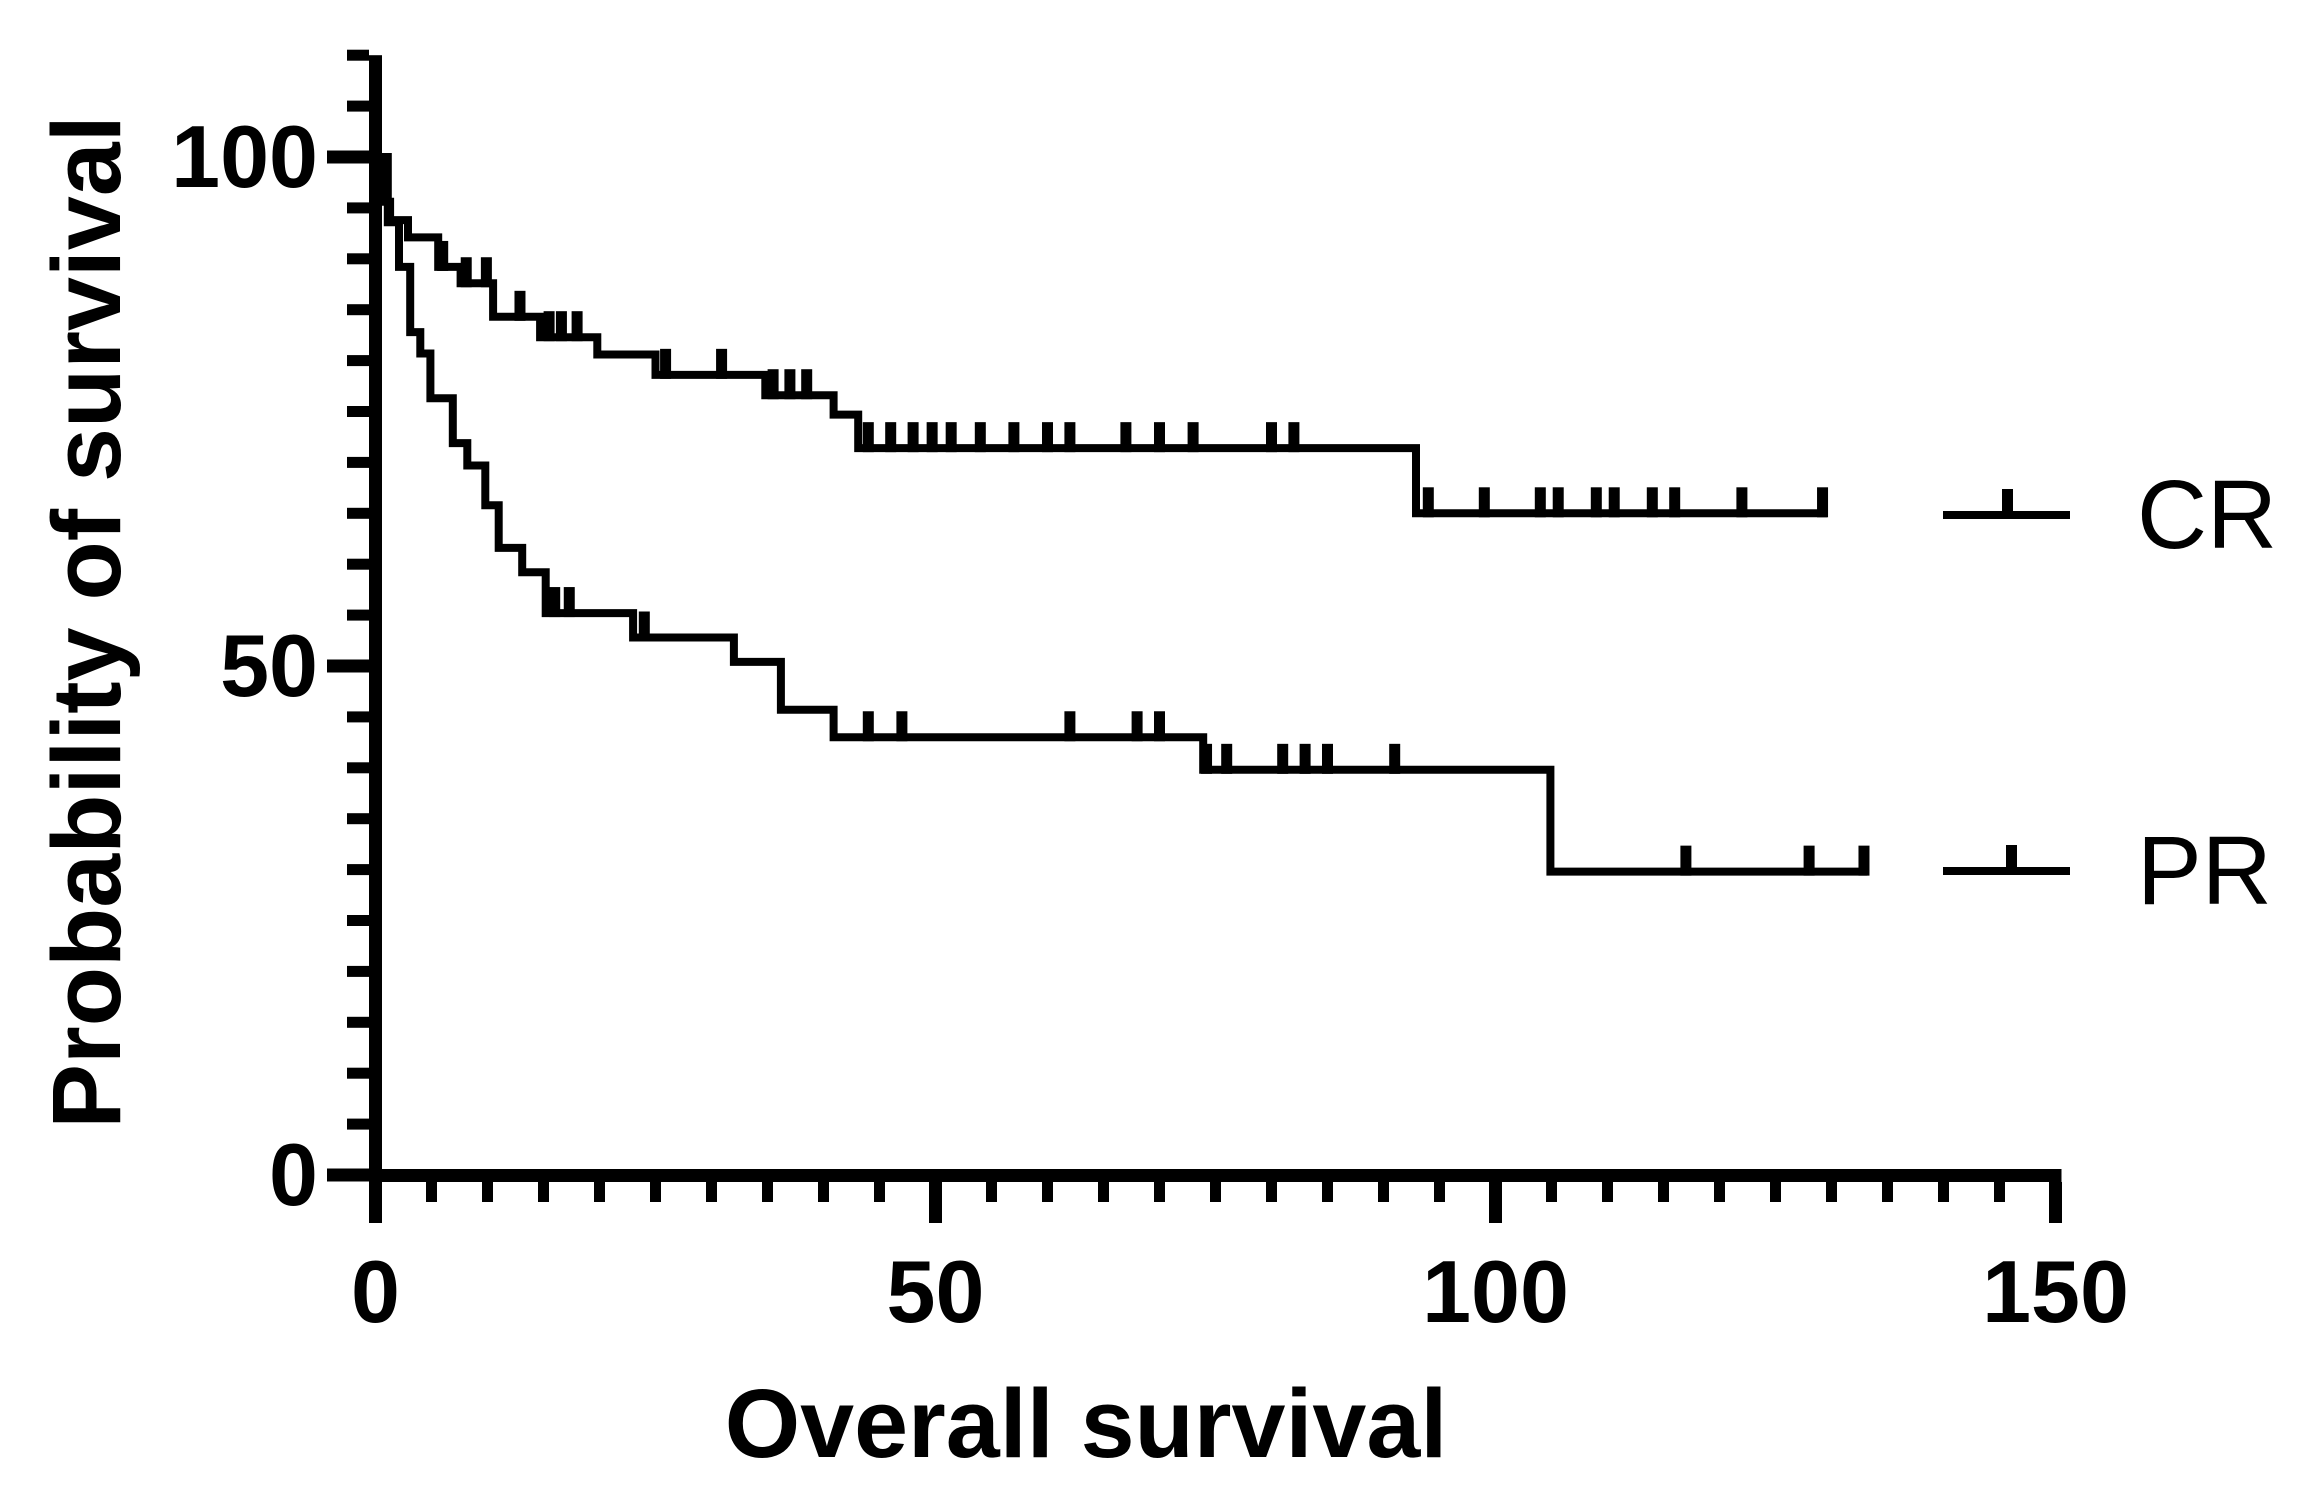 The image size is (2308, 1506). Describe the element at coordinates (375, 1291) in the screenshot. I see `x-tick-label-0: 0` at that location.